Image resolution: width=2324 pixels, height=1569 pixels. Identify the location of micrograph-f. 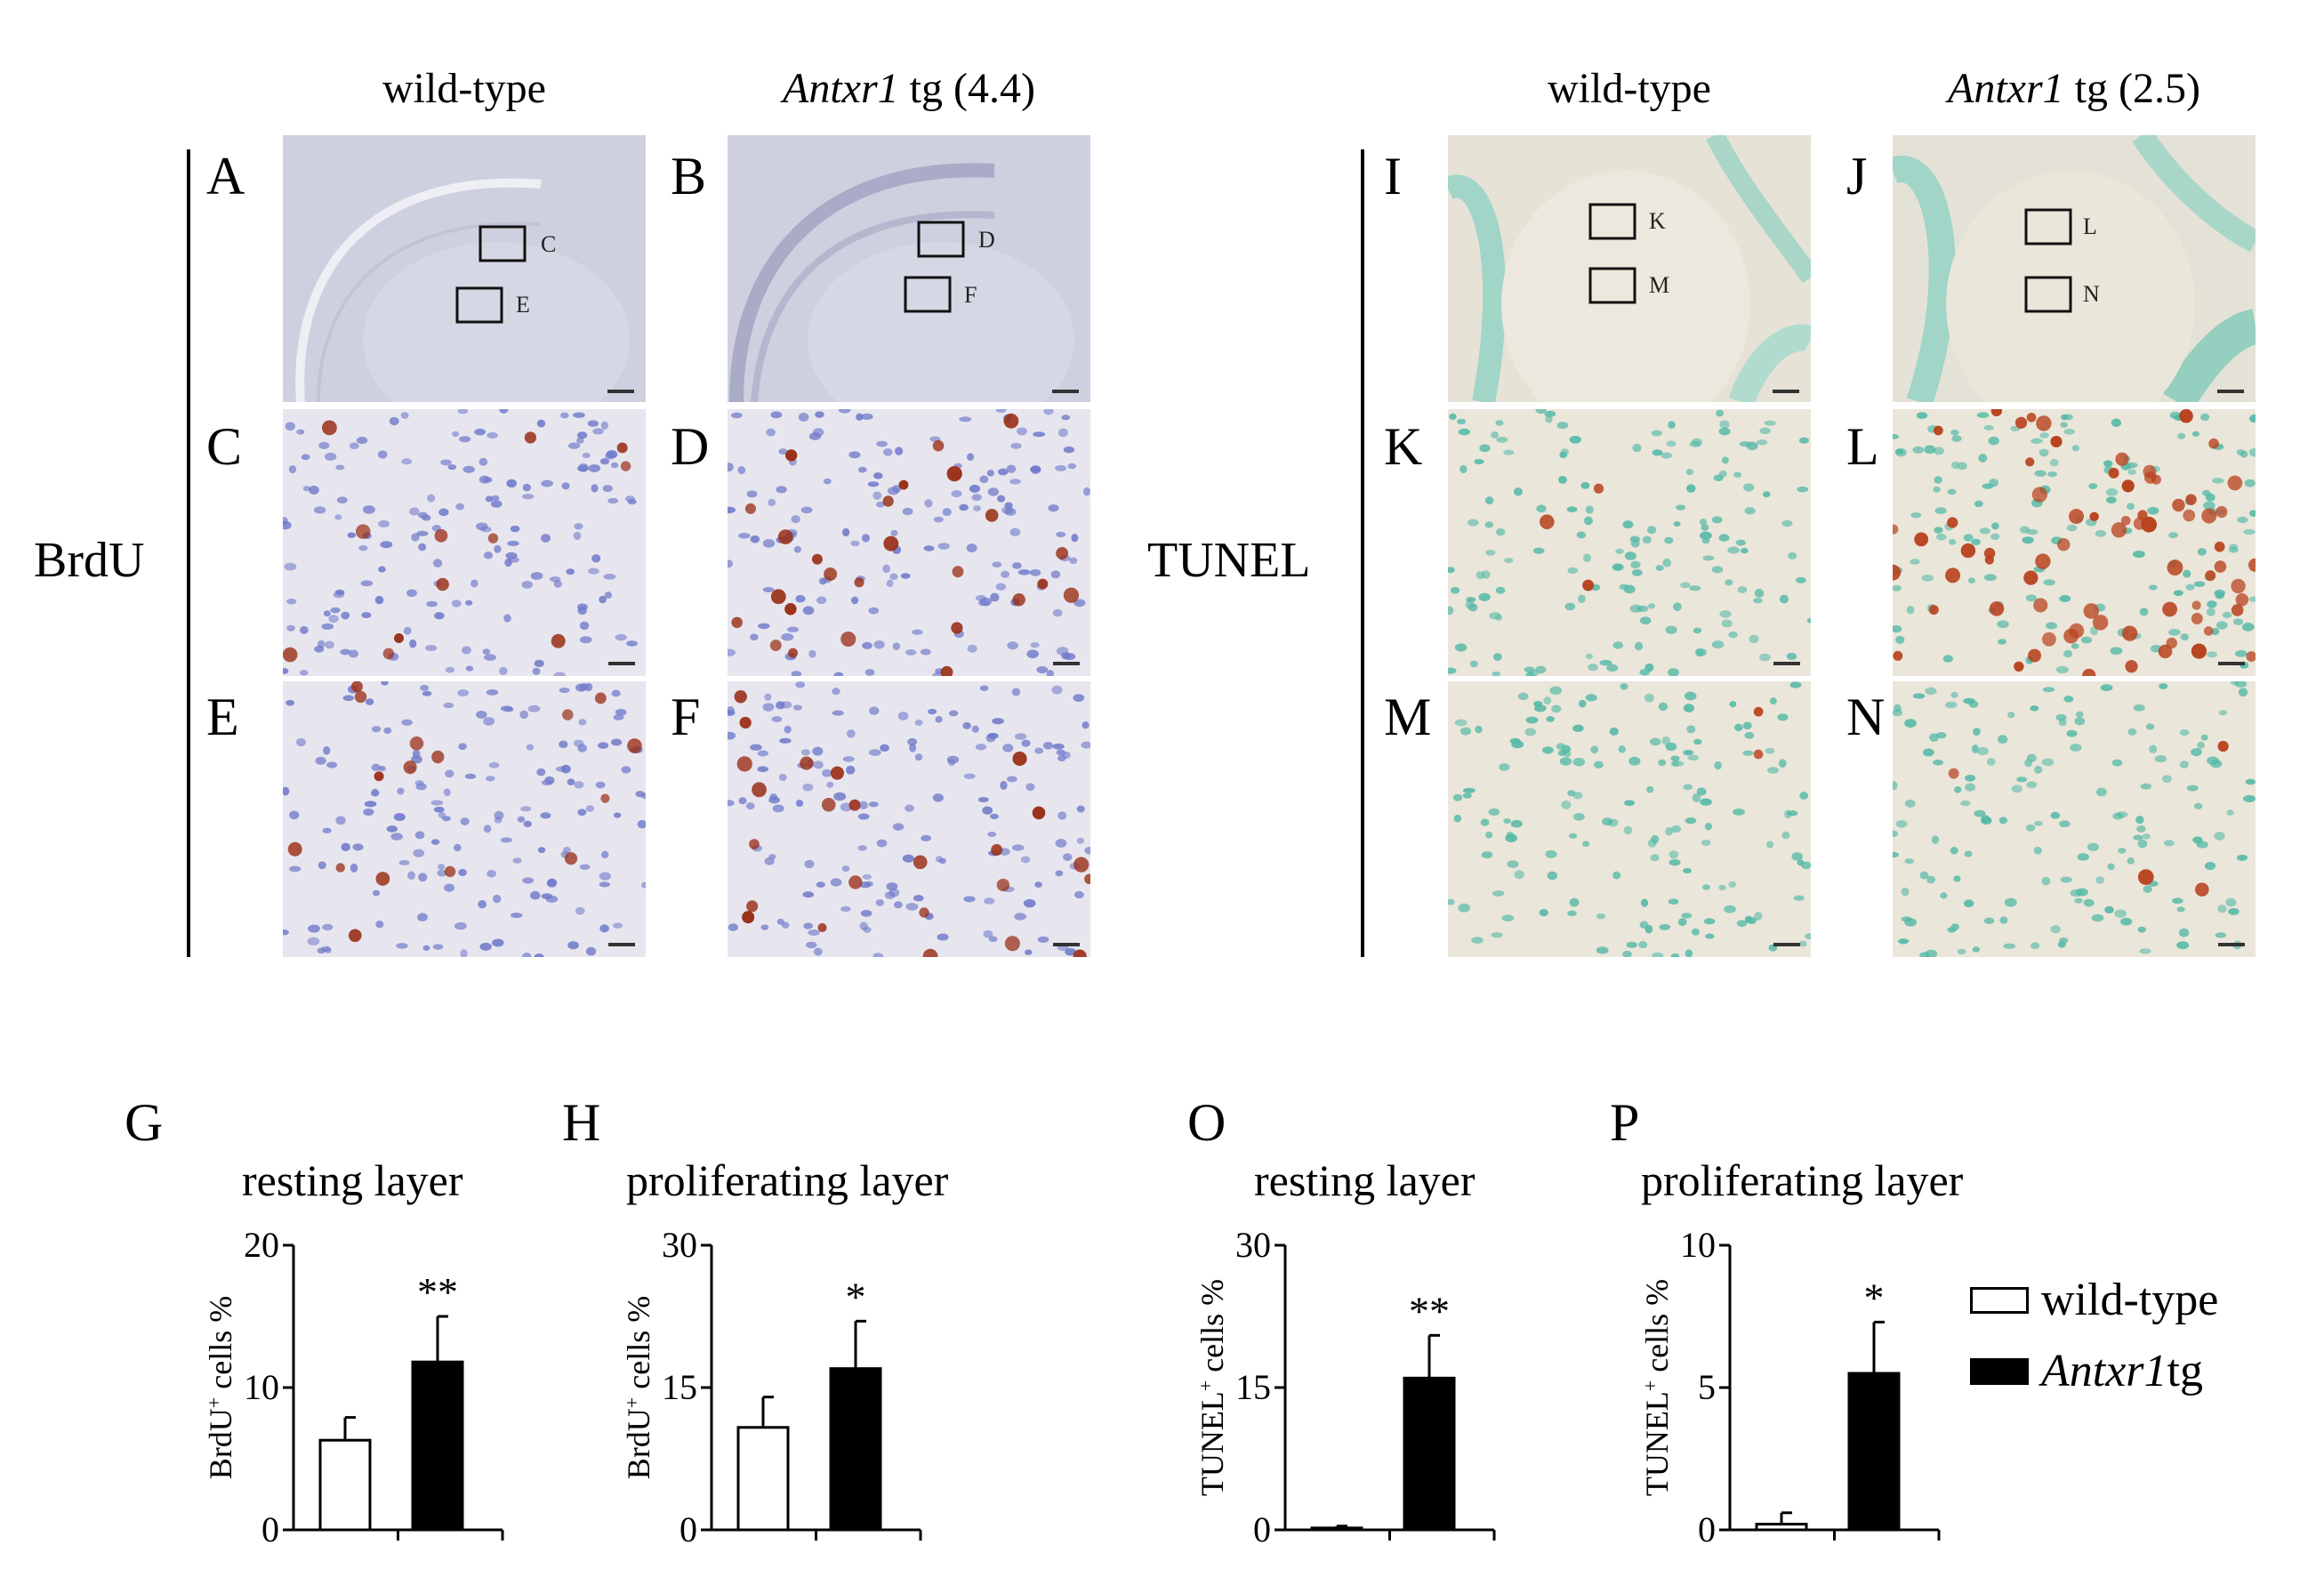
(909, 819).